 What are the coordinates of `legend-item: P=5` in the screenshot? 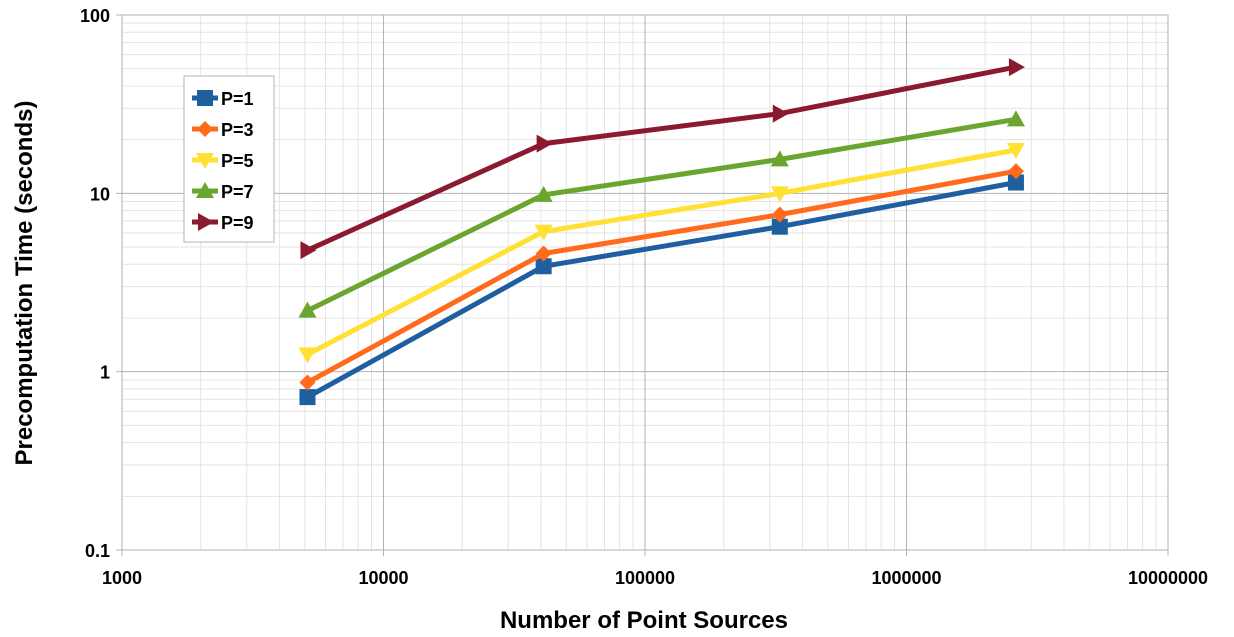 It's located at (223, 161).